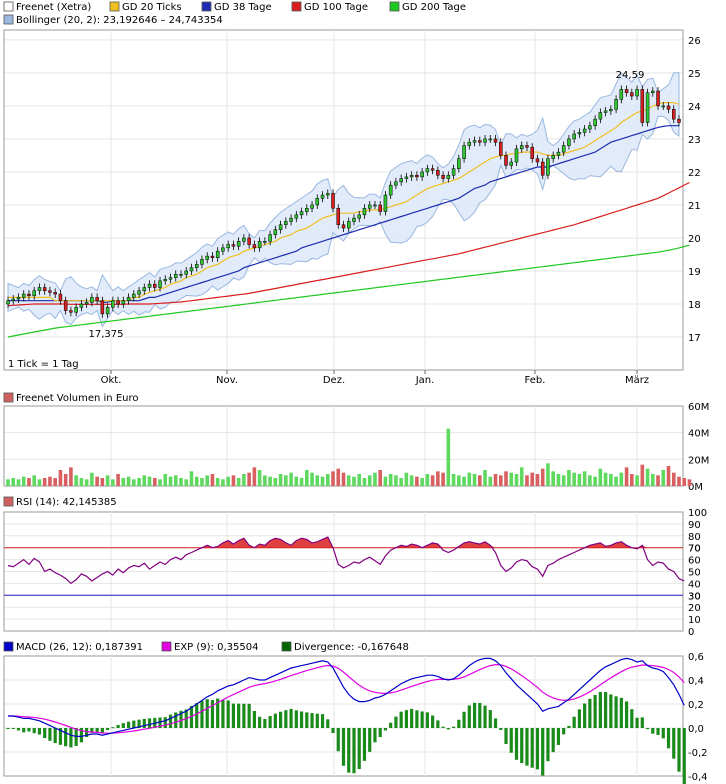 The image size is (726, 784). I want to click on rsi-tick-label: 20, so click(694, 608).